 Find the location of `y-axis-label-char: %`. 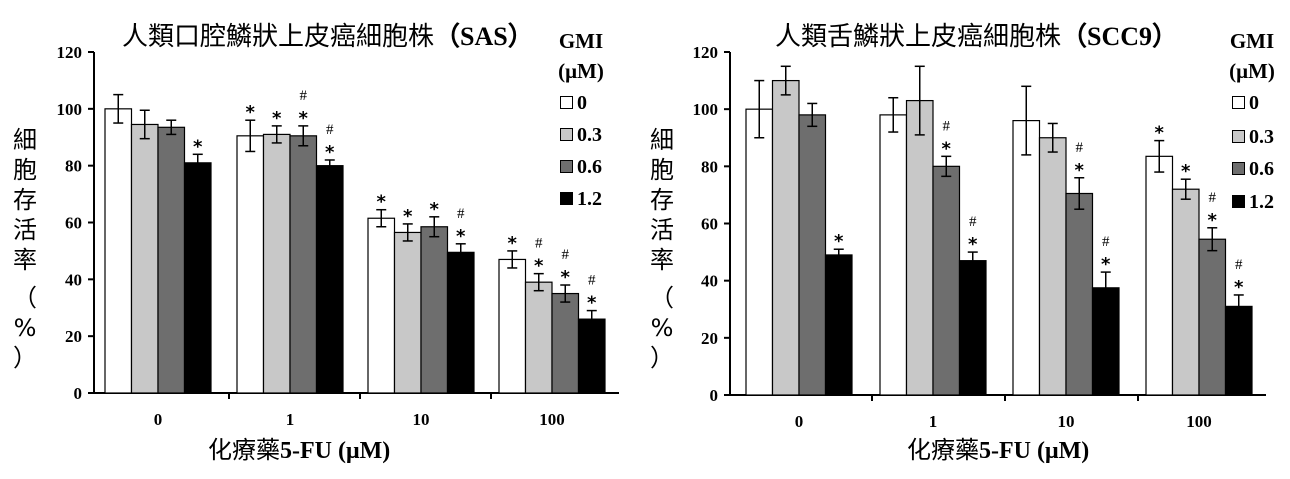

y-axis-label-char: % is located at coordinates (25, 328).